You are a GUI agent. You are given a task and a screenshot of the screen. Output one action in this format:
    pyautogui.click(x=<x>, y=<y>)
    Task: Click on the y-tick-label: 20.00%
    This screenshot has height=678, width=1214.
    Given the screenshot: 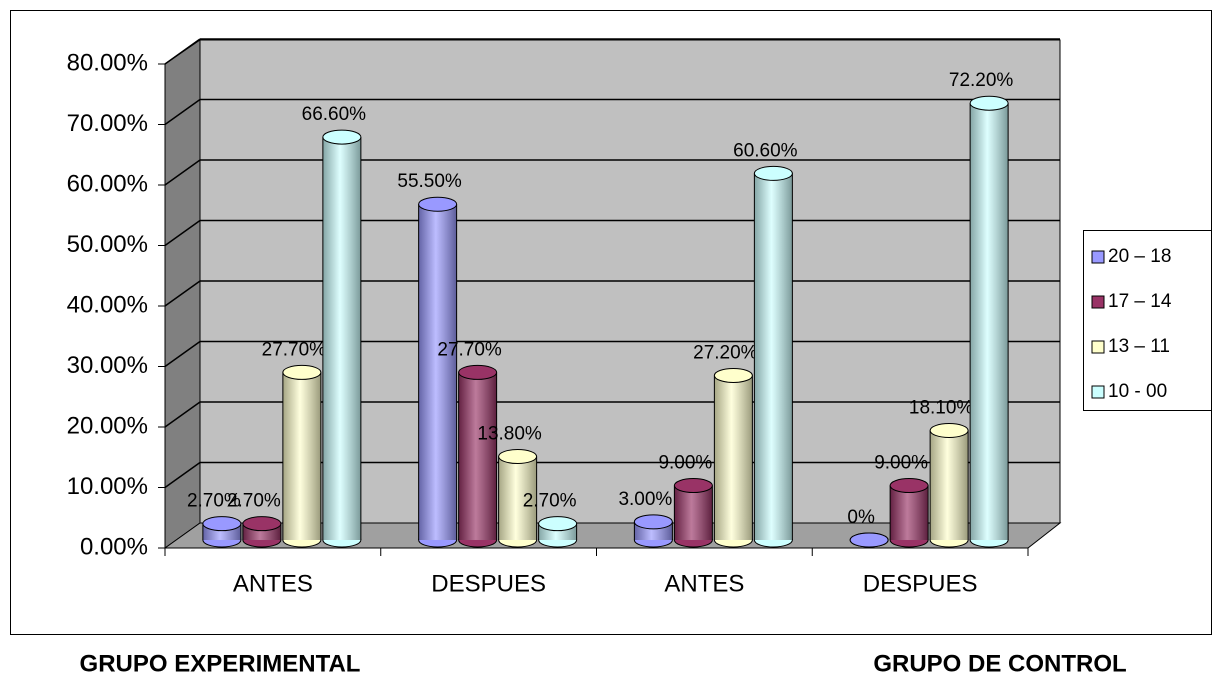 What is the action you would take?
    pyautogui.click(x=107, y=425)
    